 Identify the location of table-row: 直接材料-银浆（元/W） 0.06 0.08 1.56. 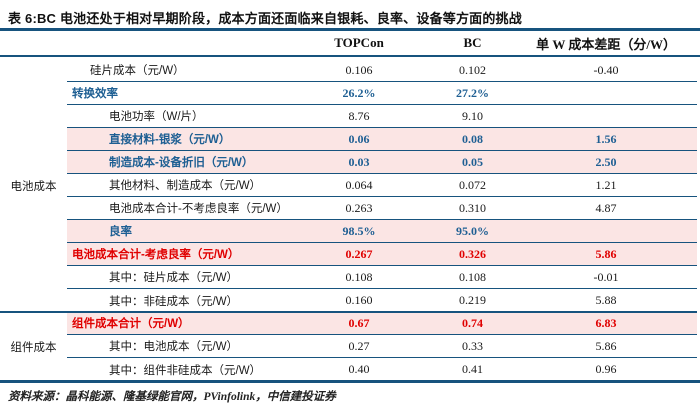
(382, 139).